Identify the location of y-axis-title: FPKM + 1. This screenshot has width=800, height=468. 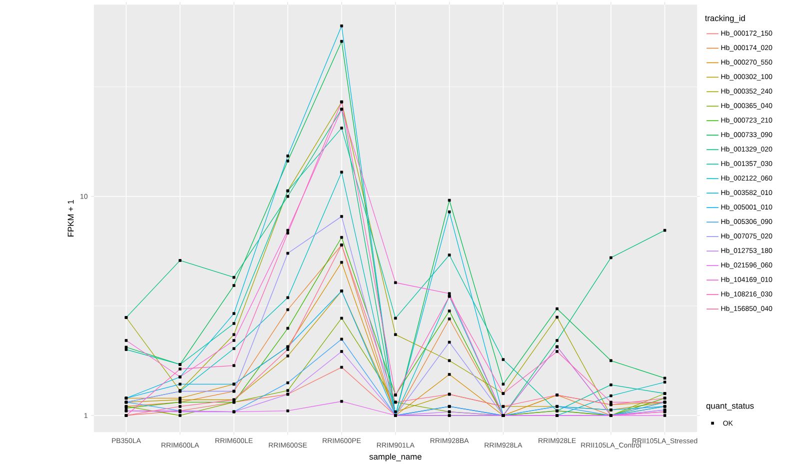
(71, 218).